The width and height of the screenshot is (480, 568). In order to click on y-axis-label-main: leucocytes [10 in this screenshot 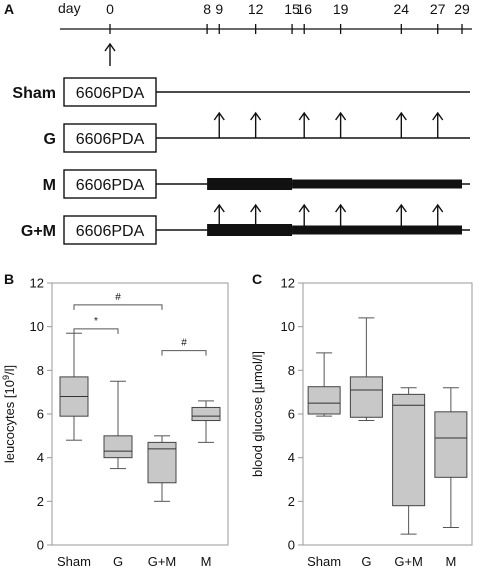, I will do `click(9, 421)`.